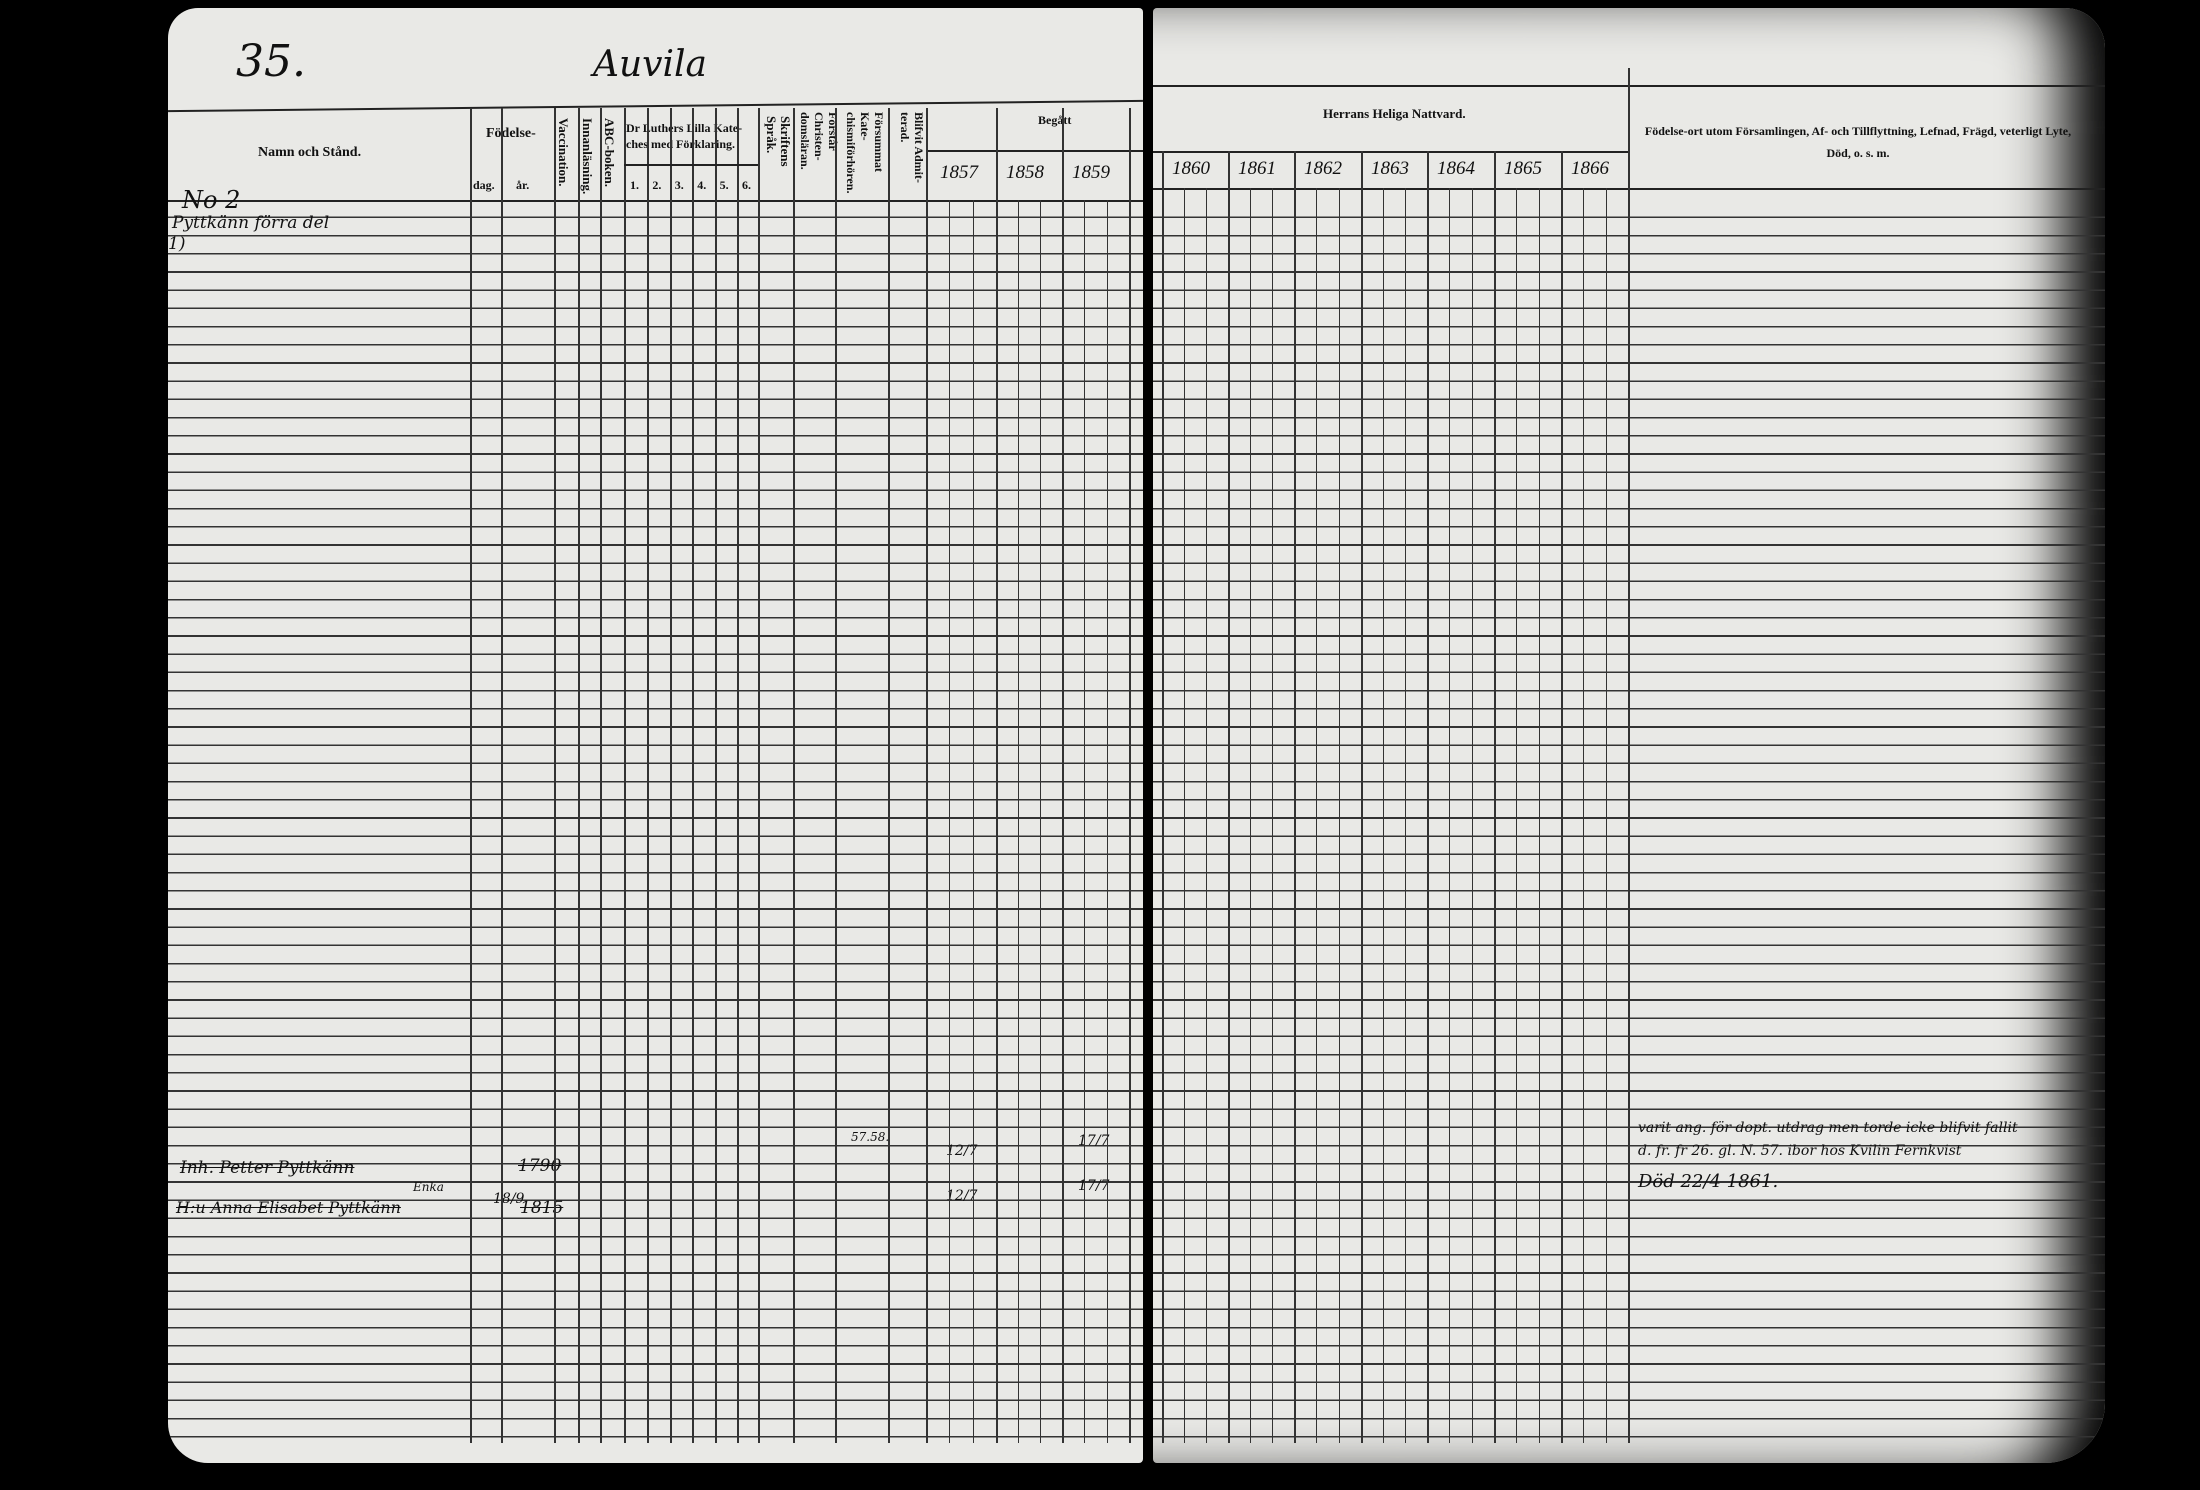  I want to click on page-number: 35., so click(271, 61).